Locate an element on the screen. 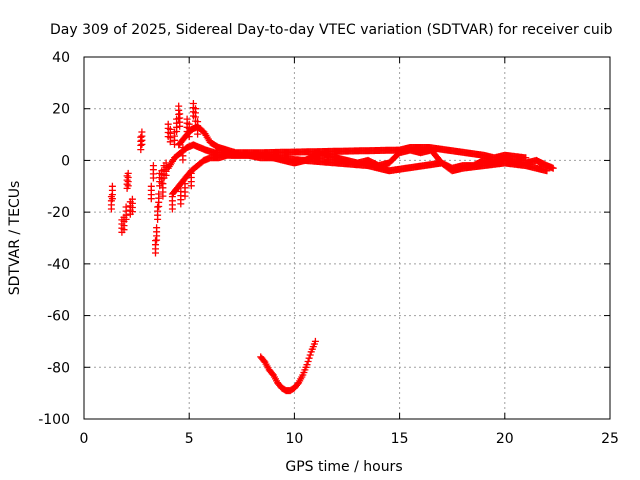  y-tick-label: -60 is located at coordinates (58, 317).